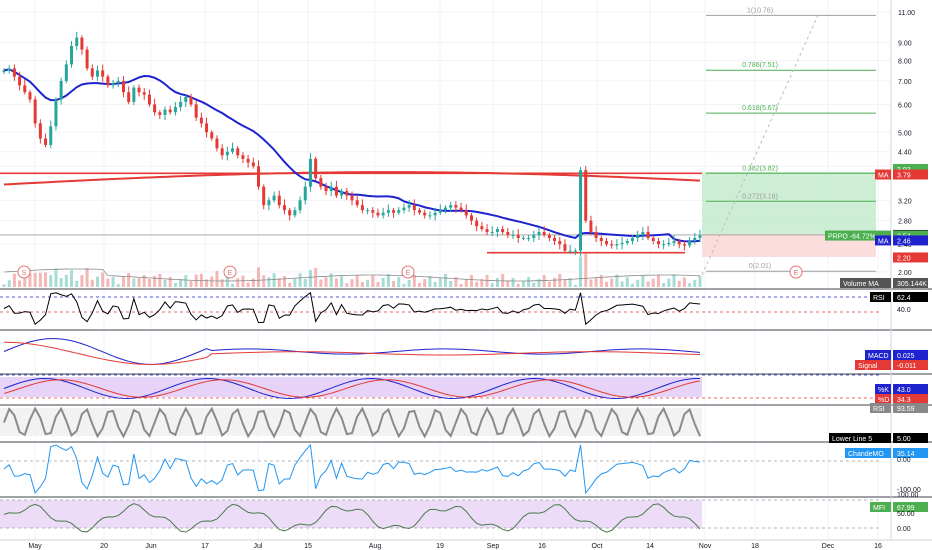  What do you see at coordinates (905, 153) in the screenshot?
I see `price-tick-label: 4.40` at bounding box center [905, 153].